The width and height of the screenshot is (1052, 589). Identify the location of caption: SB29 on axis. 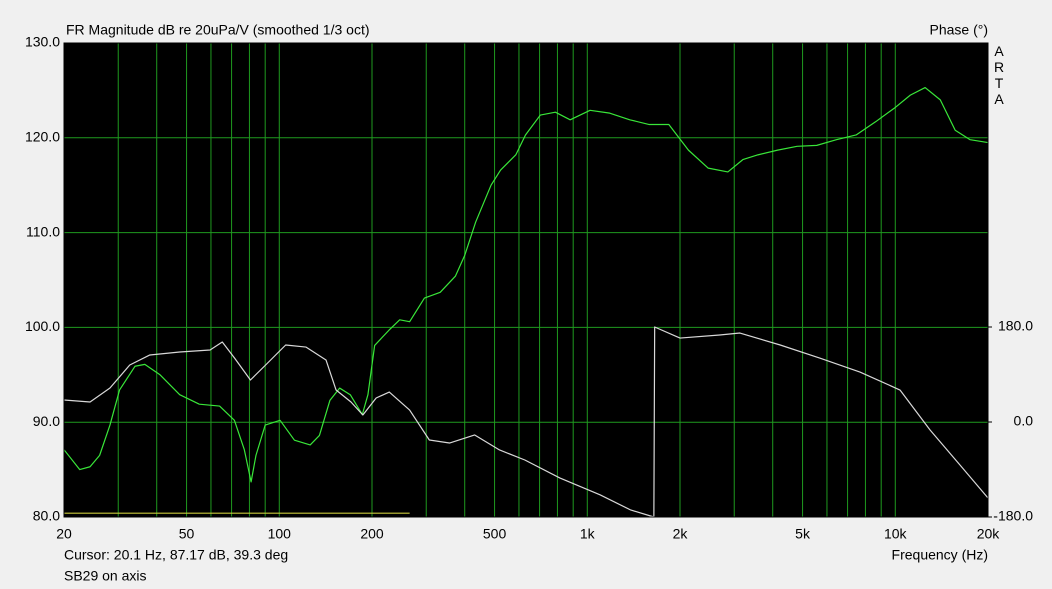
(105, 576).